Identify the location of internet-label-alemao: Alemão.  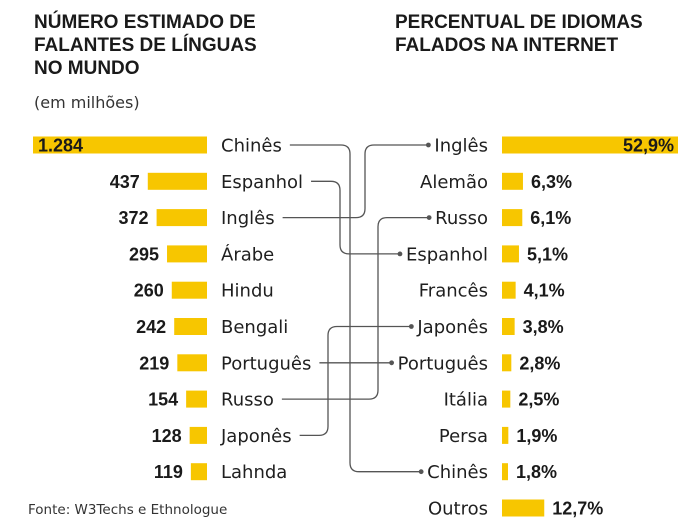
(454, 182).